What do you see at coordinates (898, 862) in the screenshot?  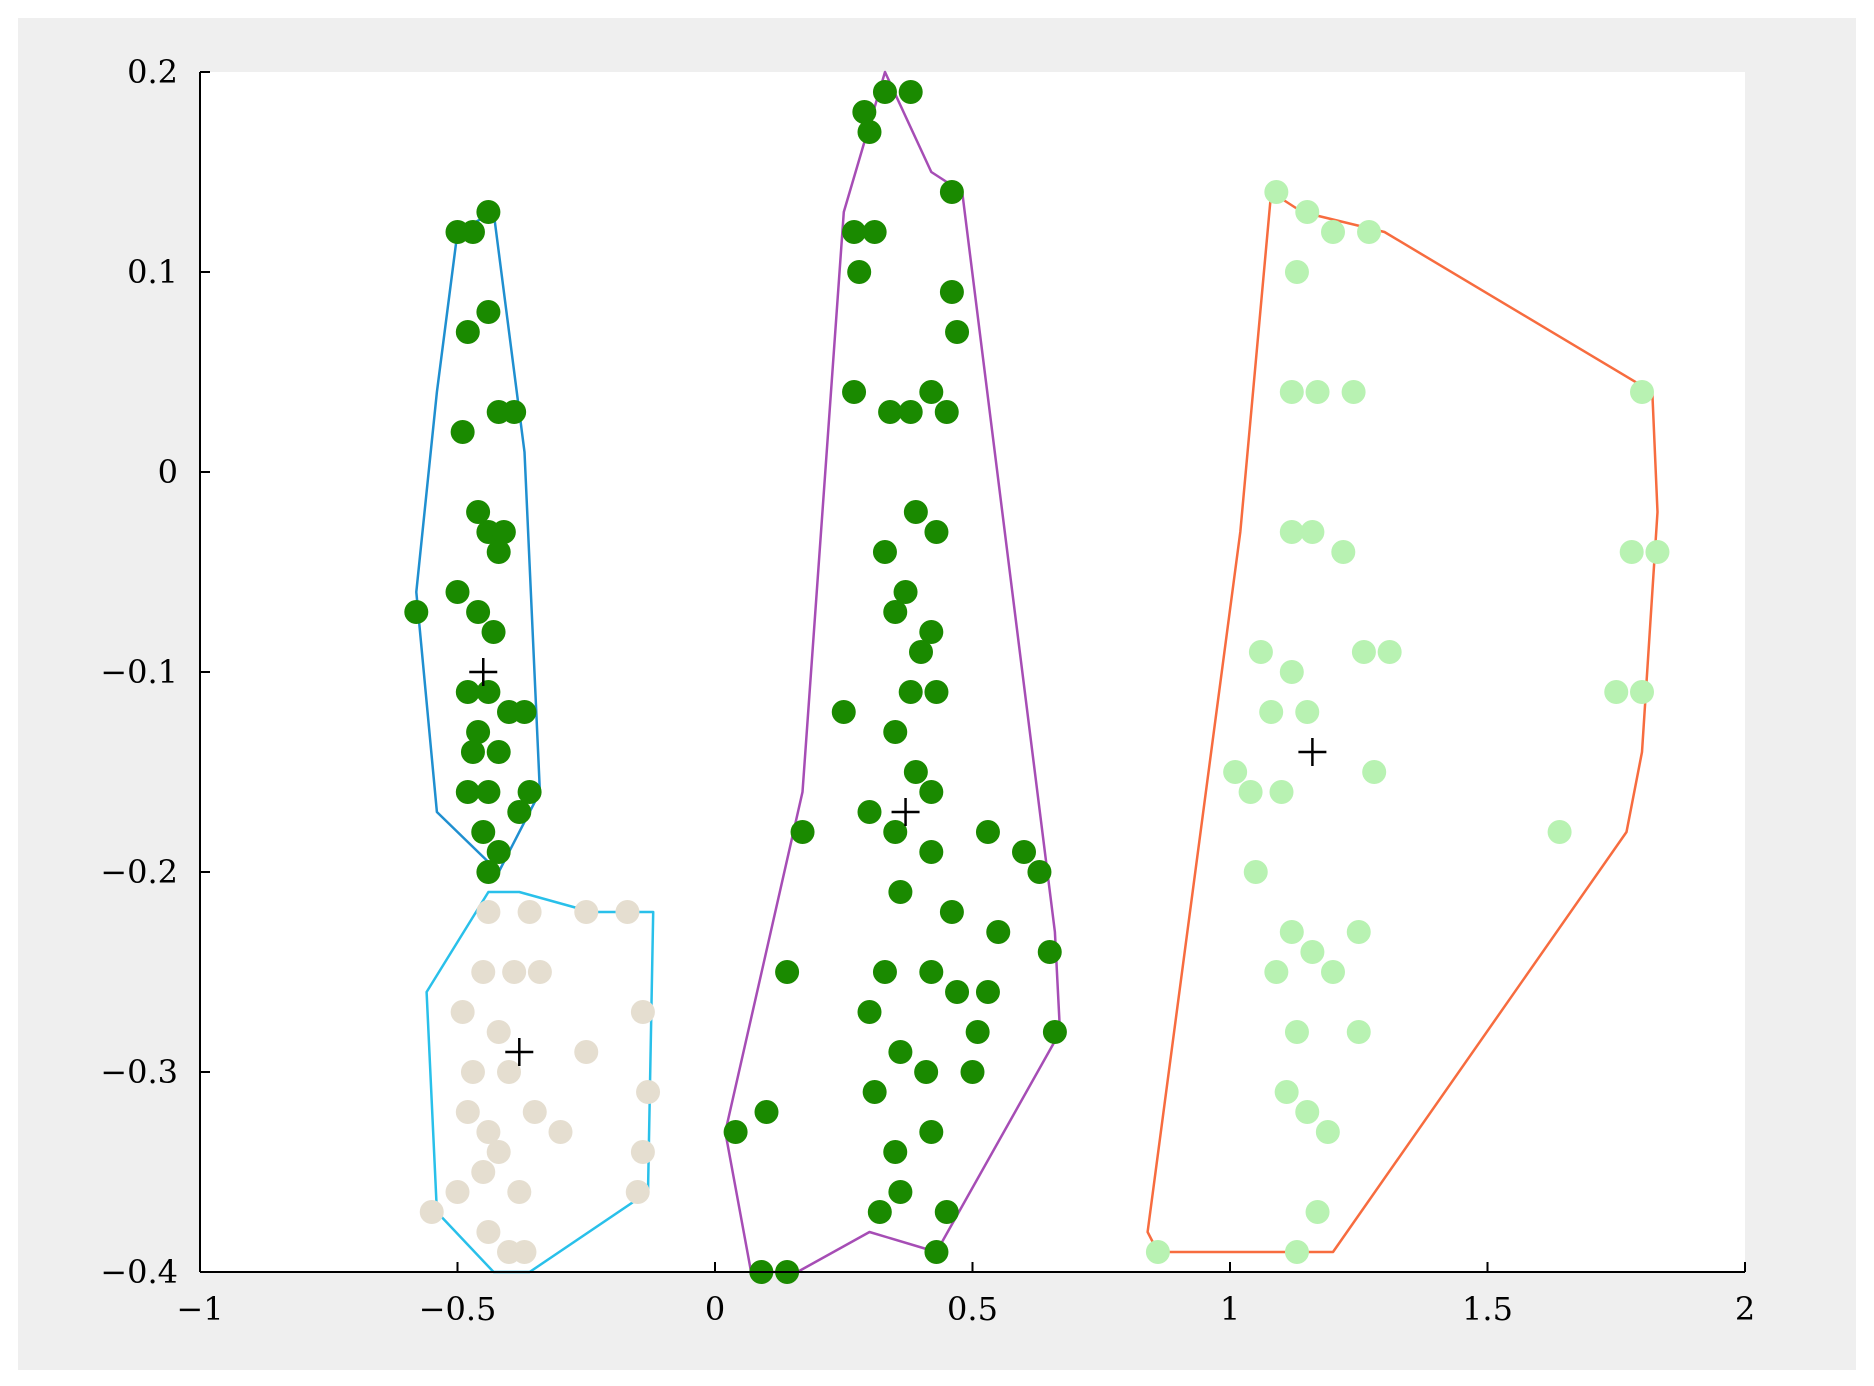 I see `centroid-layer` at bounding box center [898, 862].